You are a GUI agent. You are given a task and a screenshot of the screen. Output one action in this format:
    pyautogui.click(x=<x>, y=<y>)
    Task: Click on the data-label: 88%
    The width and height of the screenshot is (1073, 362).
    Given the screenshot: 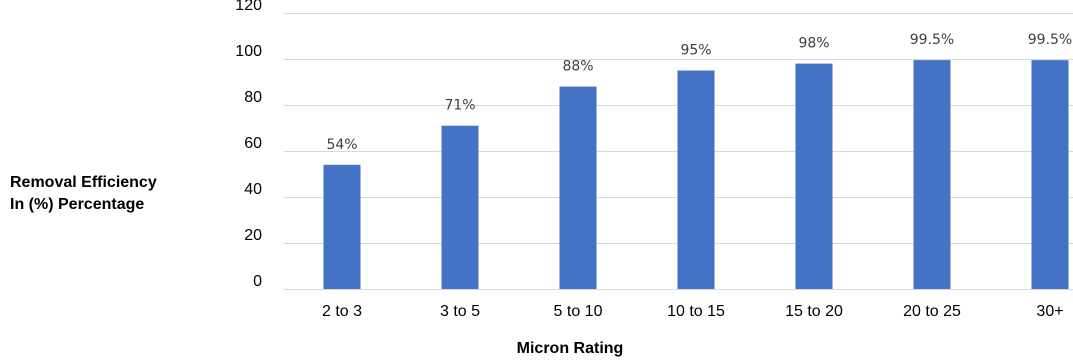 What is the action you would take?
    pyautogui.click(x=577, y=67)
    